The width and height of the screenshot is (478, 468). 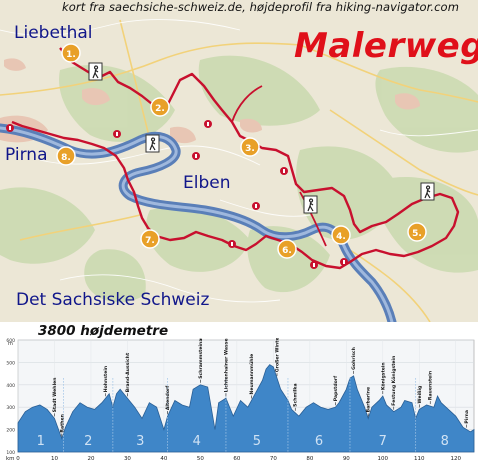 I want to click on x-tick-label: 110, so click(x=419, y=459).